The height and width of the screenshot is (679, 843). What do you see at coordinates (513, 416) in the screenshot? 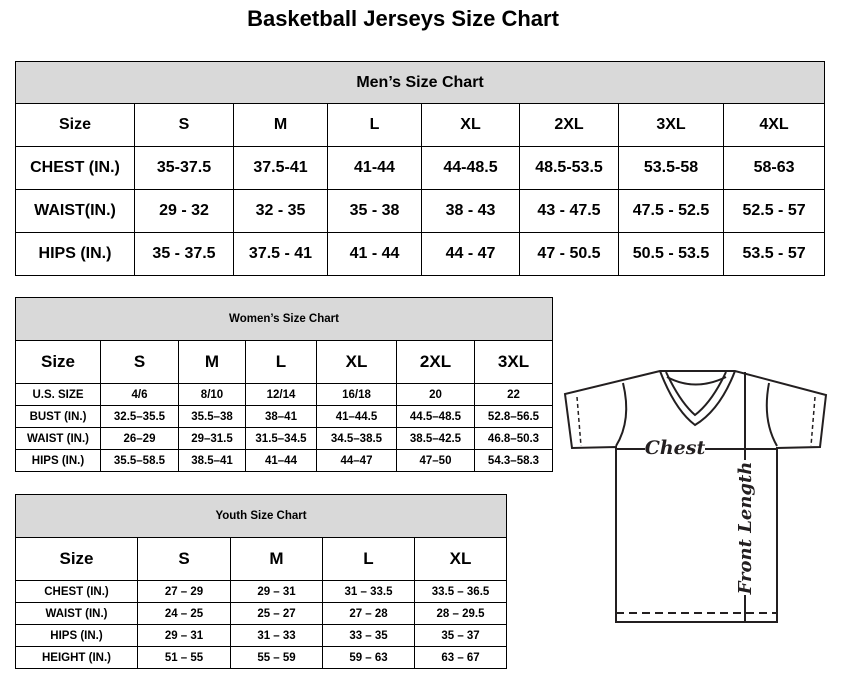
I see `table-cell: 52.8–56.5` at bounding box center [513, 416].